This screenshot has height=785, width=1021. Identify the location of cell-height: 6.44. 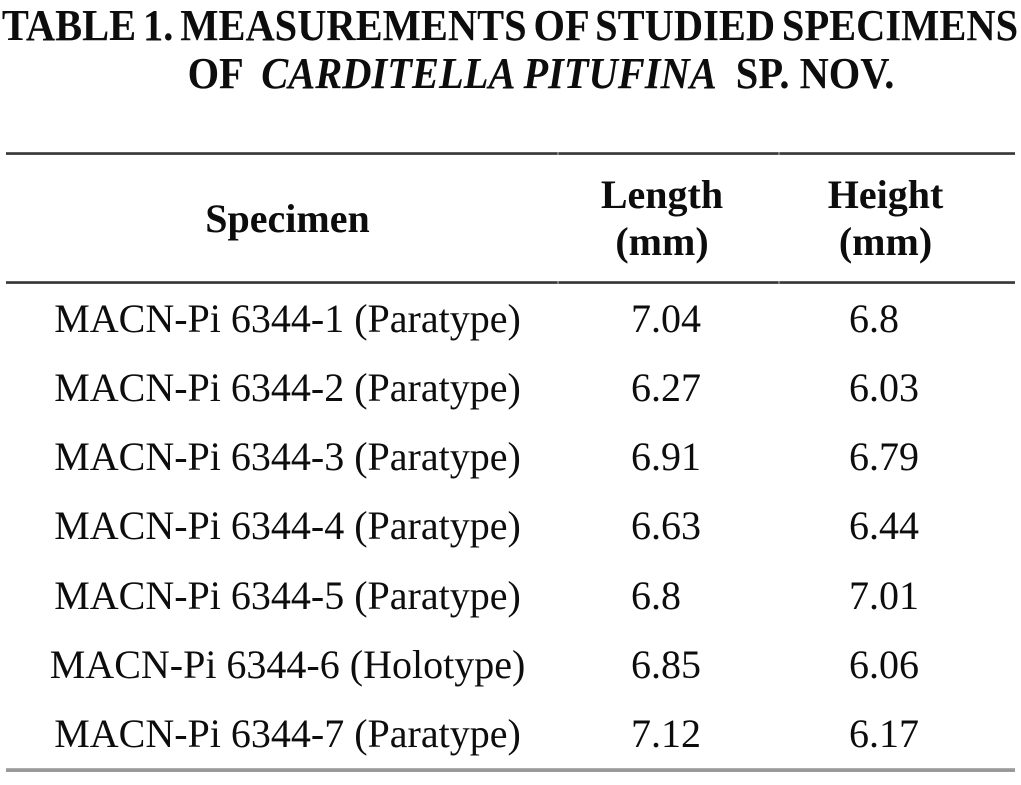
(884, 526).